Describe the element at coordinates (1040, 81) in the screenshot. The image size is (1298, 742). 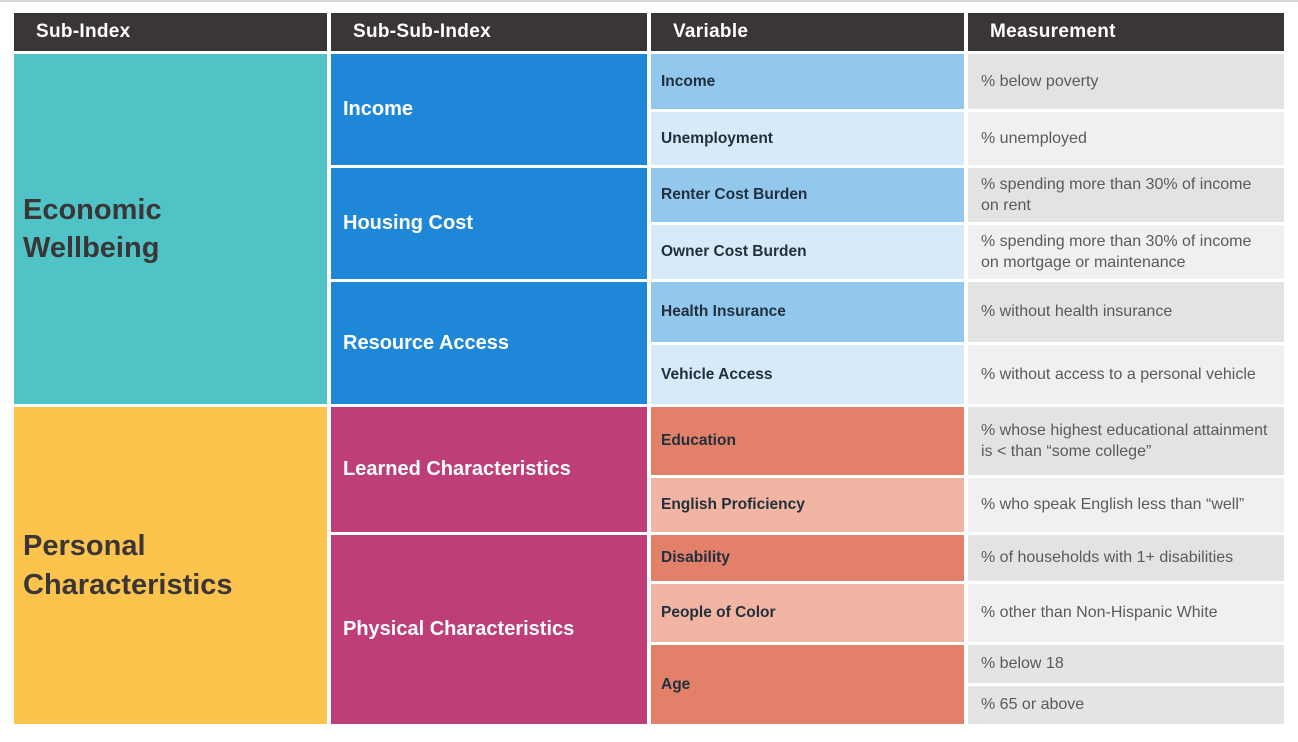
I see `measurement-text-below-poverty: % below poverty` at that location.